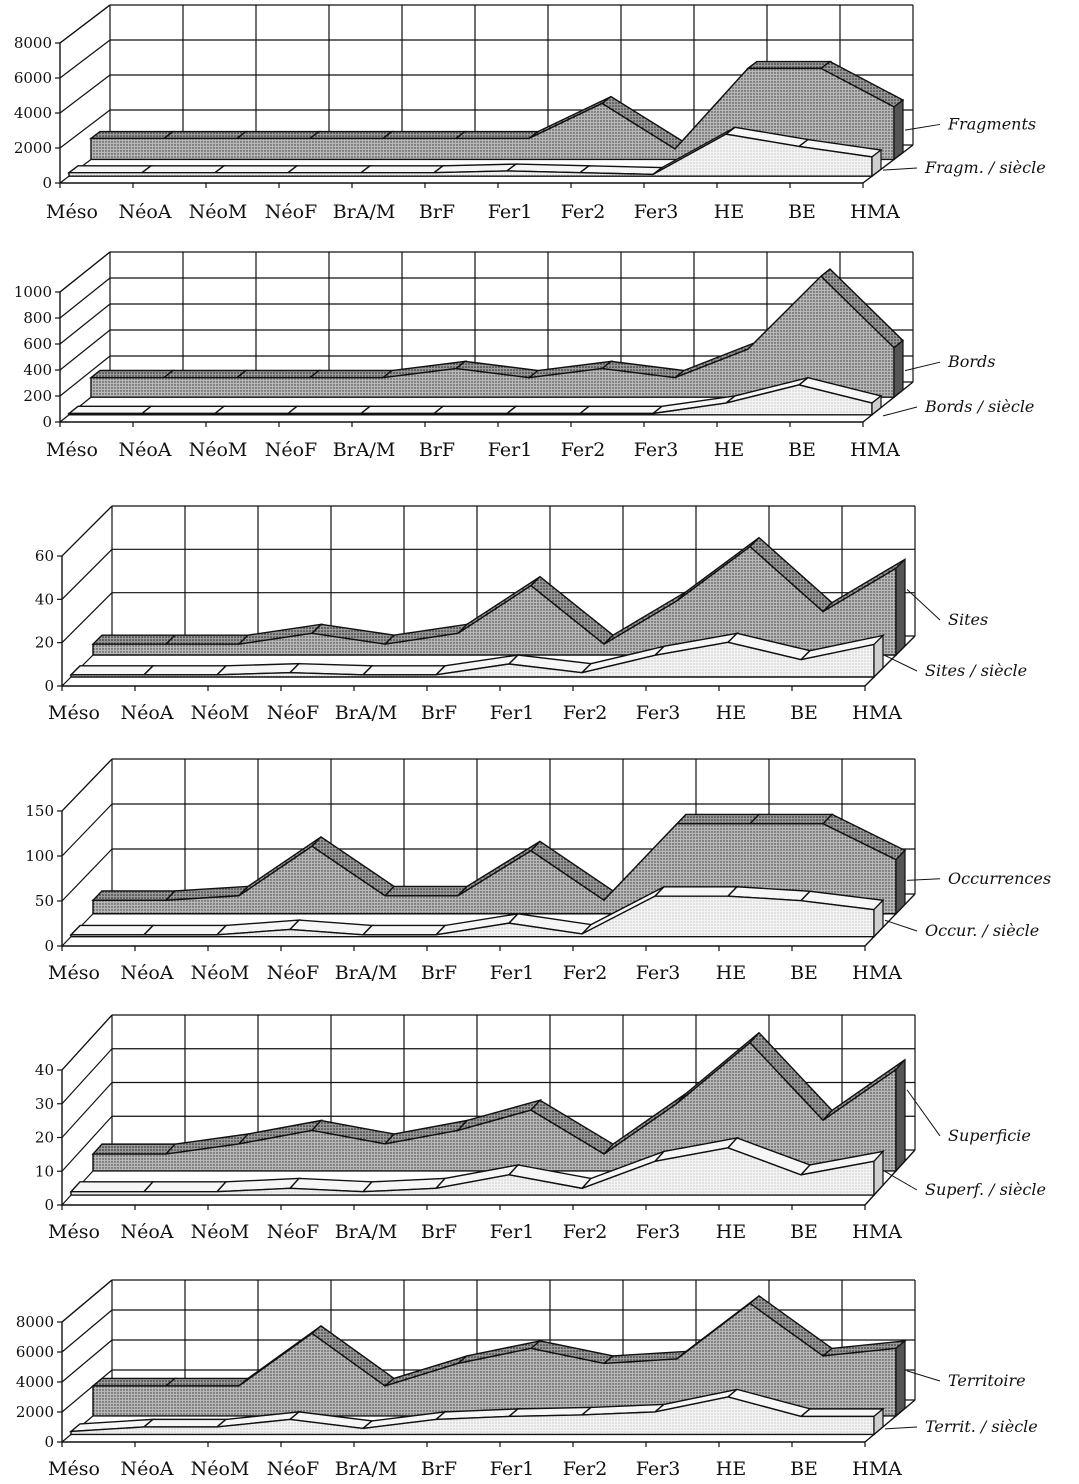  Describe the element at coordinates (729, 450) in the screenshot. I see `x-category-label: HE` at that location.